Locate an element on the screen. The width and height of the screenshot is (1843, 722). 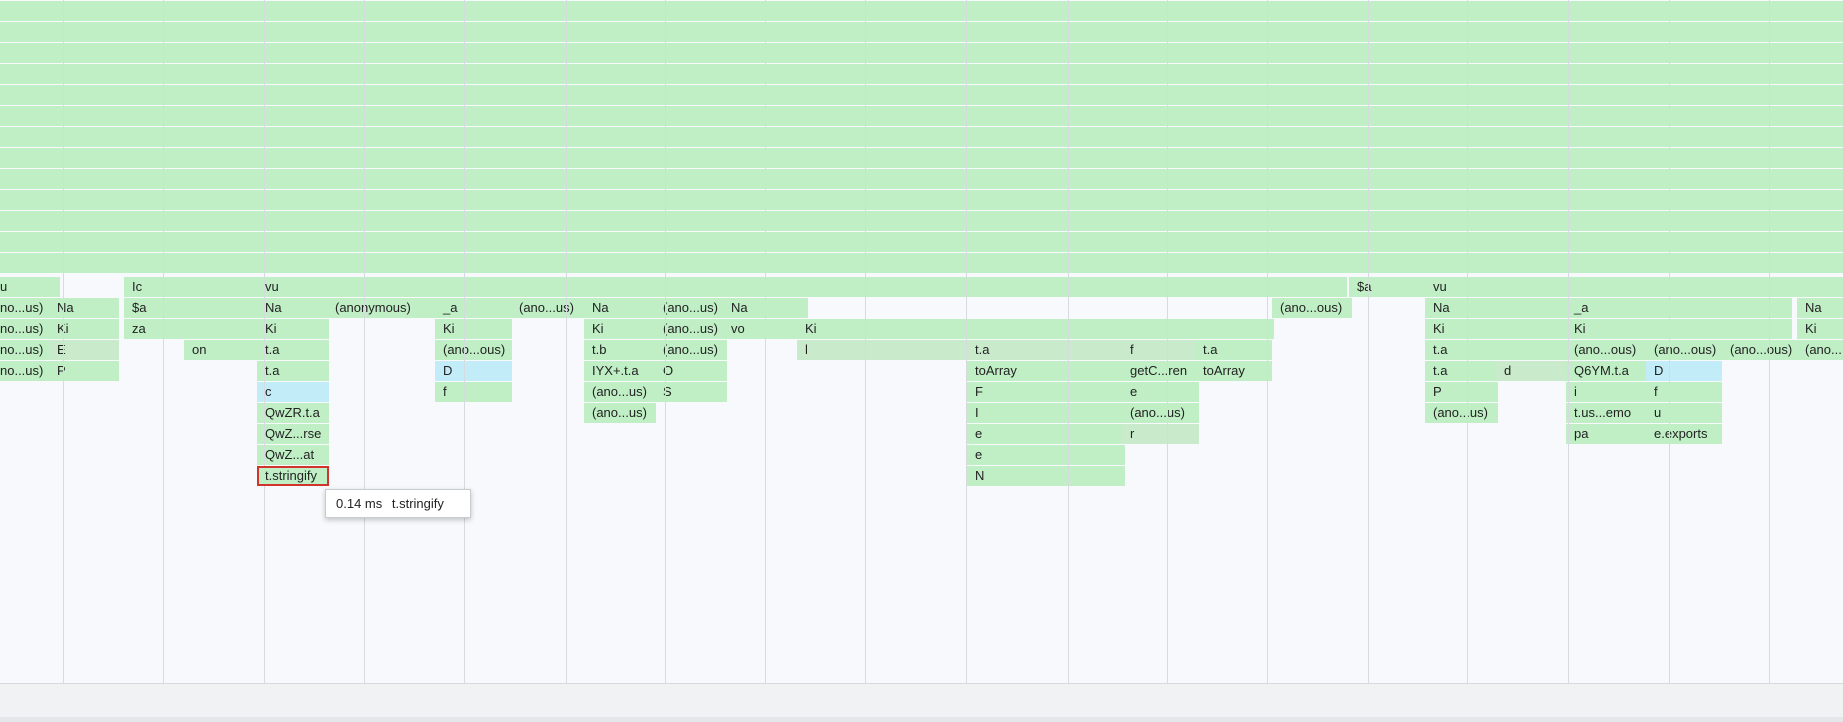
stack-frame: getC...ren is located at coordinates (1160, 371).